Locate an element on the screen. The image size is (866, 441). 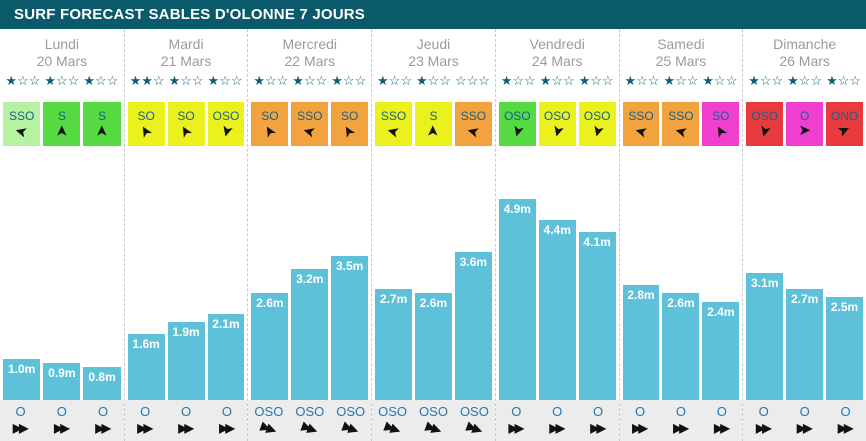
day-name: Lundi is located at coordinates (61, 44).